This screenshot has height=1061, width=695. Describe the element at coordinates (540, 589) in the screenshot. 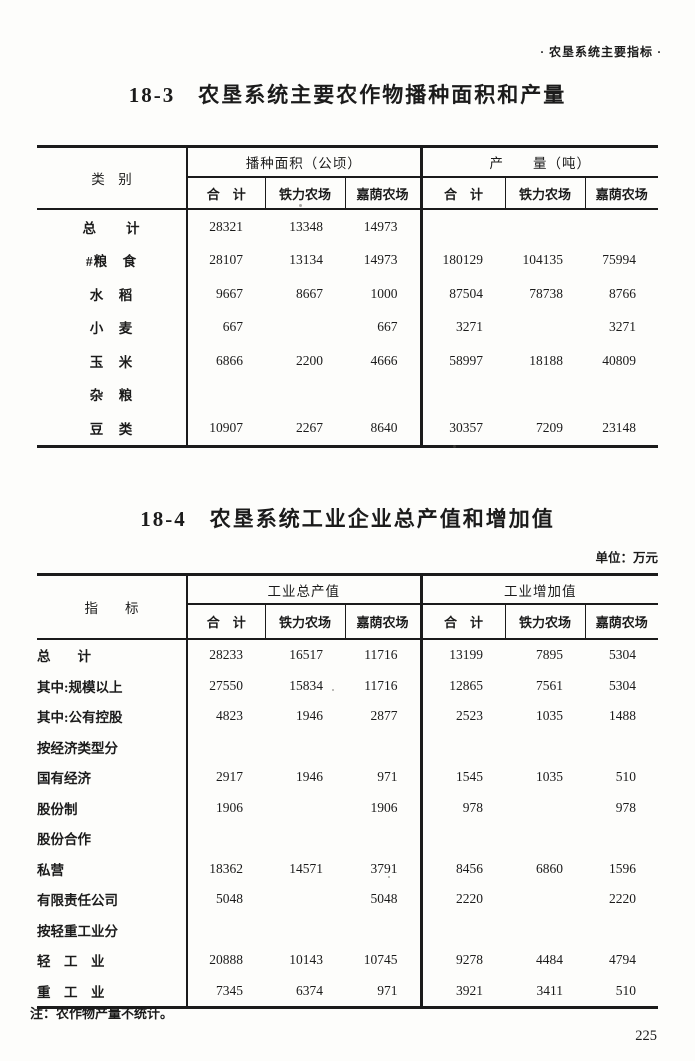

I see `column-group-added-value: 工业增加值` at that location.